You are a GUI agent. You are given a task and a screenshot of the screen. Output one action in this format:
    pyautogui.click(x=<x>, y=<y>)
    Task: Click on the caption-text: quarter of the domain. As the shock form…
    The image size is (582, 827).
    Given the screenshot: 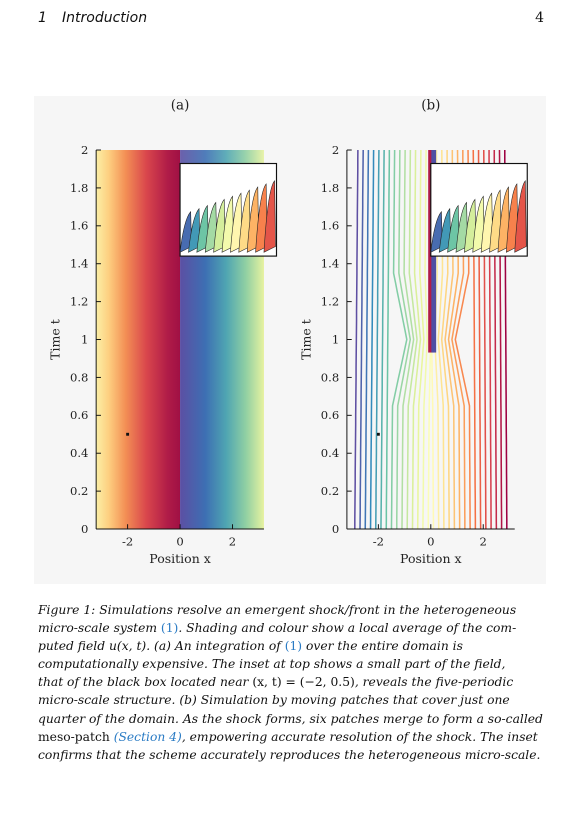 What is the action you would take?
    pyautogui.click(x=290, y=718)
    